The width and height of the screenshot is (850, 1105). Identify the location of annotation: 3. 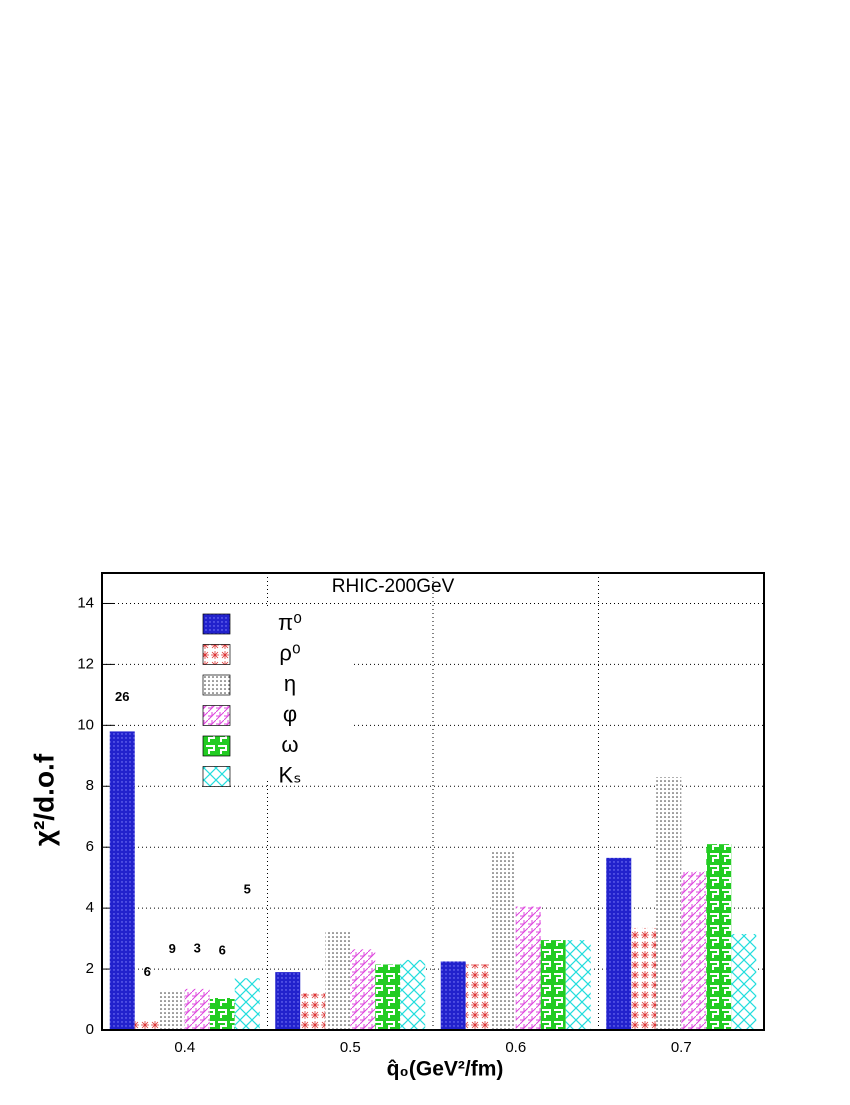
(197, 947).